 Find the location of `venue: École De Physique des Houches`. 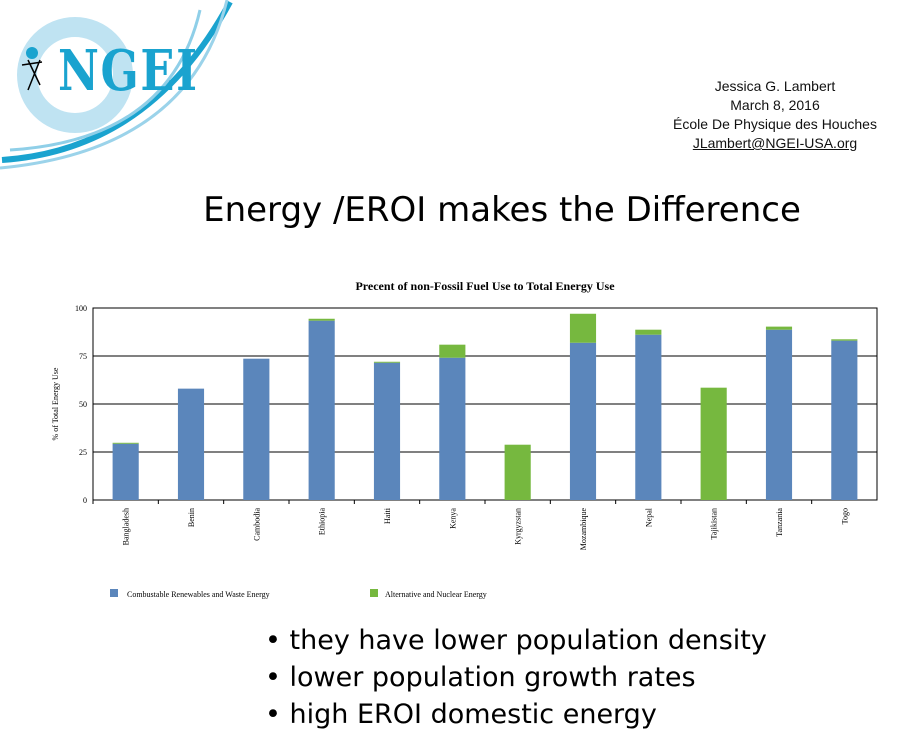

venue: École De Physique des Houches is located at coordinates (775, 124).